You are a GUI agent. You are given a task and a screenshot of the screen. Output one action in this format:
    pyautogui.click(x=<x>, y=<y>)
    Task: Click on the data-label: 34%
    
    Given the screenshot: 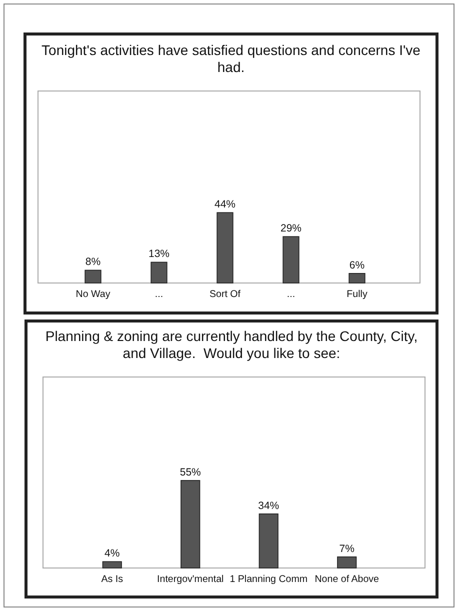 What is the action you would take?
    pyautogui.click(x=269, y=506)
    